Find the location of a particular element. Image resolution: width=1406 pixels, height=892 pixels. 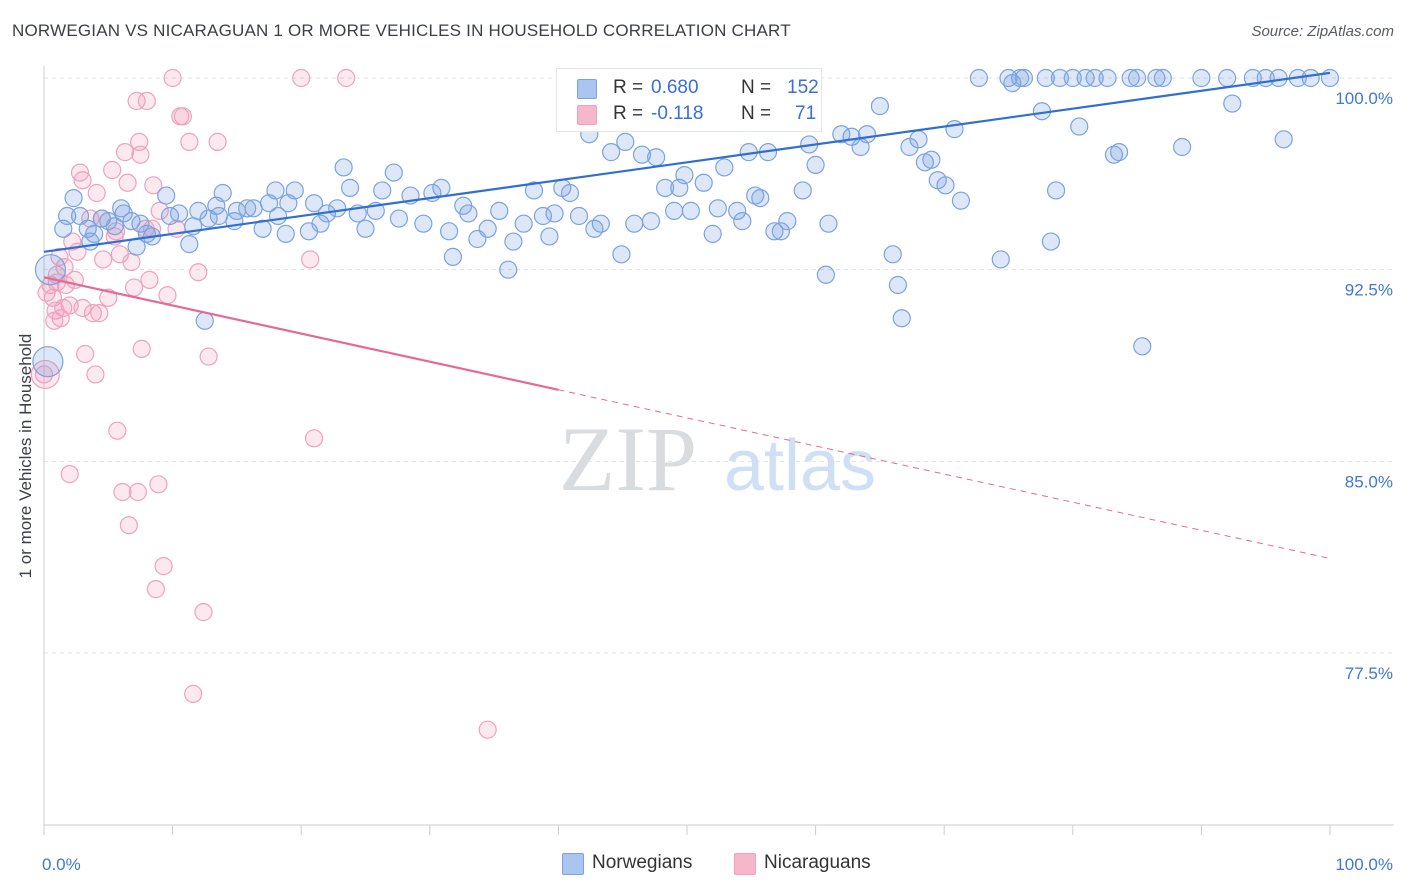

legend-r-value-nicaraguans: -0.118 is located at coordinates (677, 113).